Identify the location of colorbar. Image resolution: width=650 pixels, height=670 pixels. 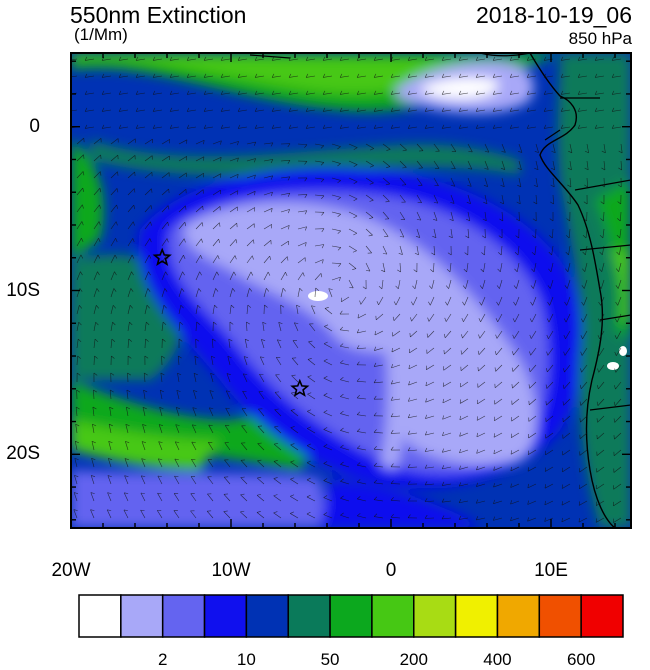
(351, 616).